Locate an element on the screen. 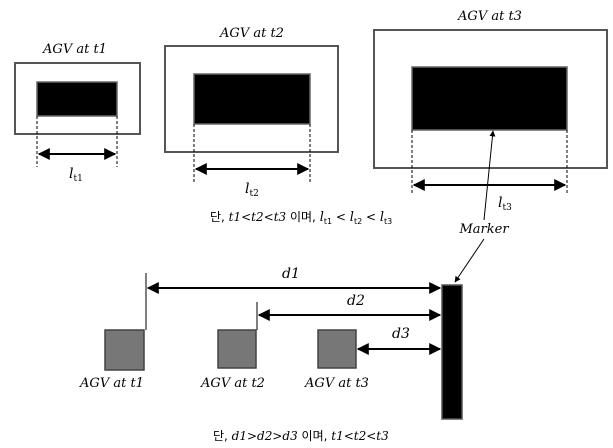 Image resolution: width=613 pixels, height=448 pixels. distance-d1: d1 is located at coordinates (293, 298).